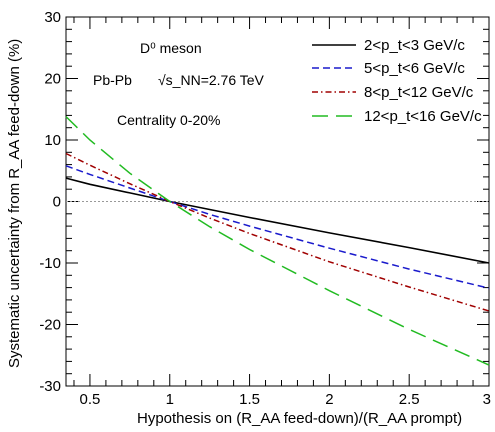  Describe the element at coordinates (50, 325) in the screenshot. I see `y-tick-label: -20` at that location.